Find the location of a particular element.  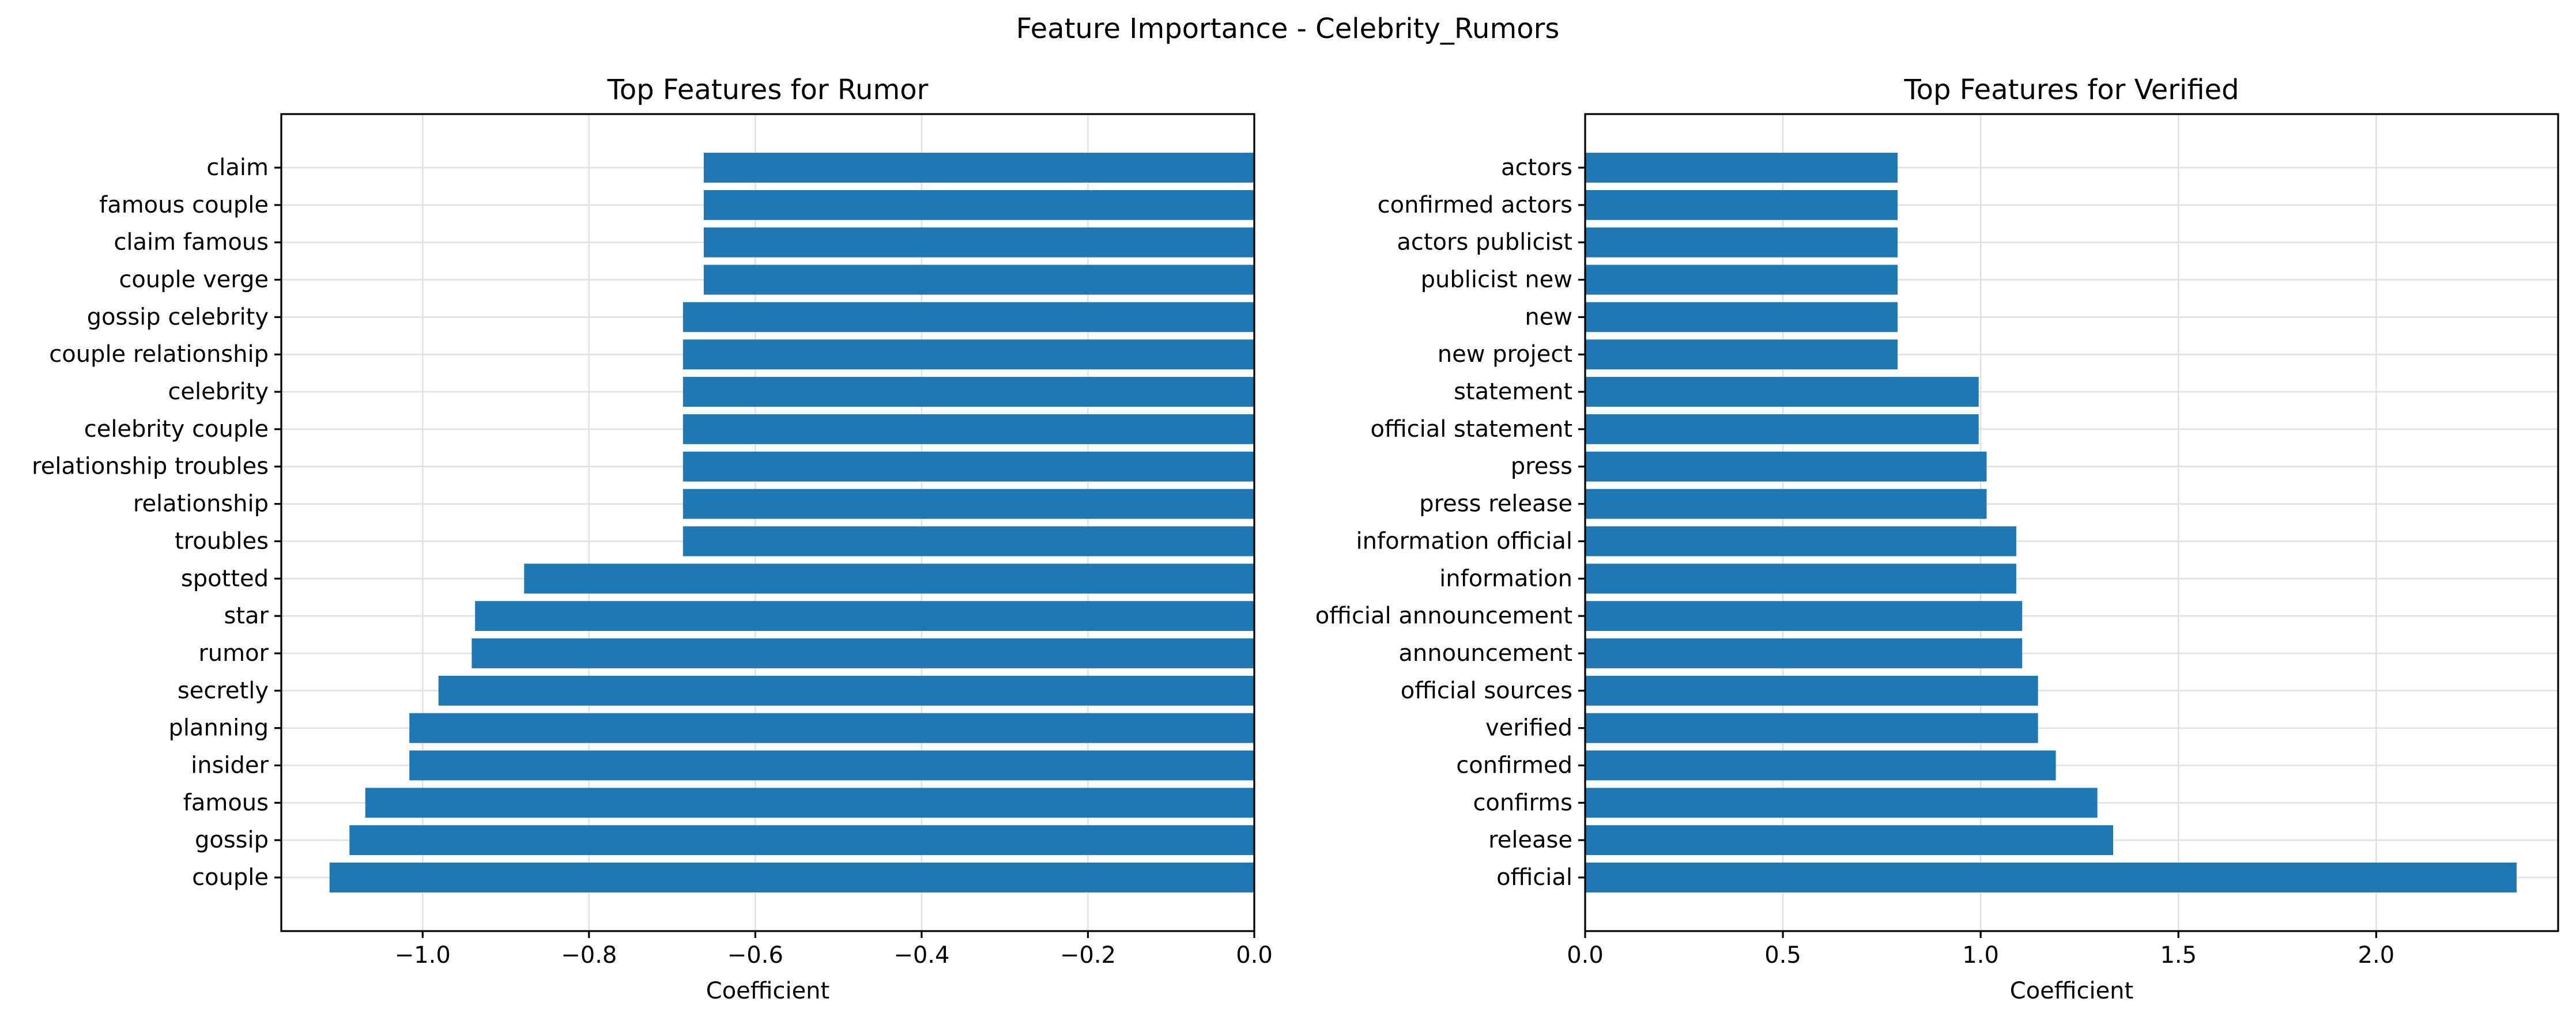

bar-official-announcement is located at coordinates (1804, 616).